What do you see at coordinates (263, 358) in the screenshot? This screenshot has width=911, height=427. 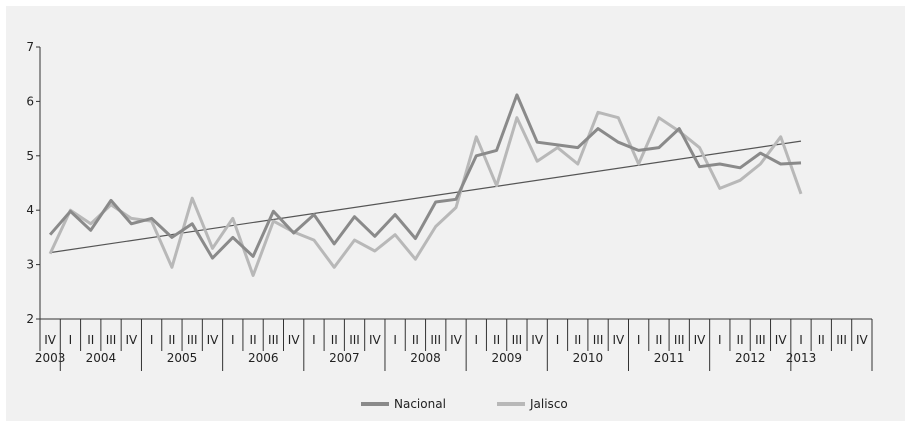 I see `x-year-label: 2006` at bounding box center [263, 358].